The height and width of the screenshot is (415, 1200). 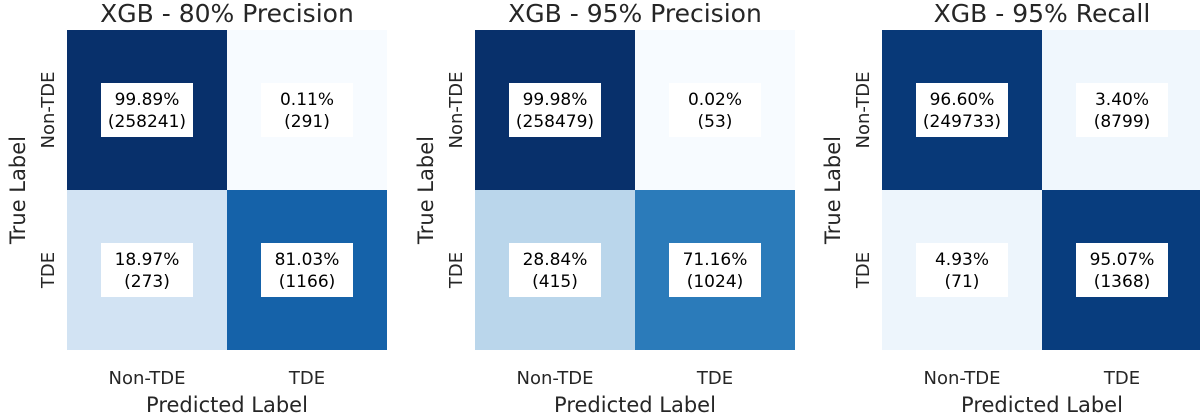 I want to click on cell-count-label: (249733), so click(x=962, y=122).